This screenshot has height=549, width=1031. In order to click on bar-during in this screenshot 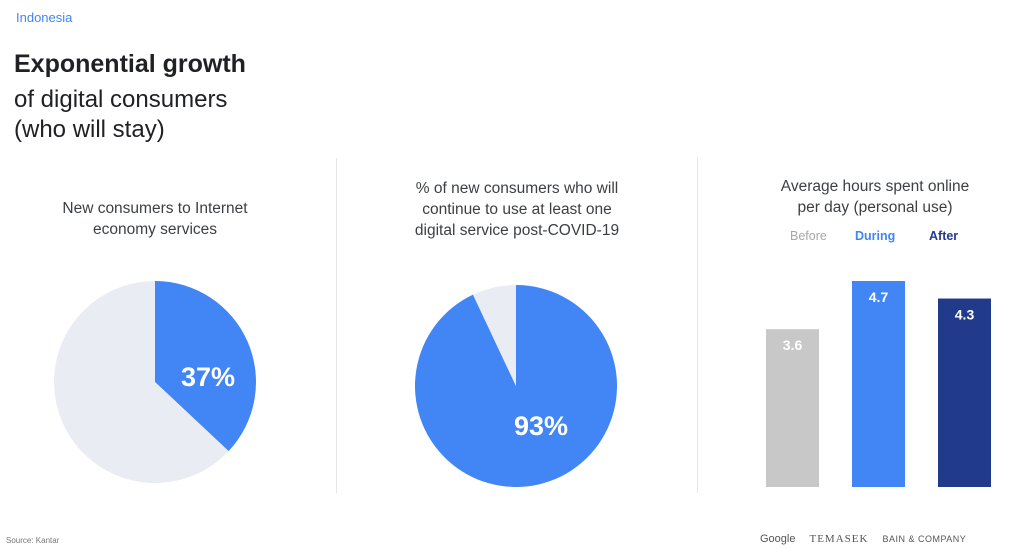, I will do `click(878, 384)`.